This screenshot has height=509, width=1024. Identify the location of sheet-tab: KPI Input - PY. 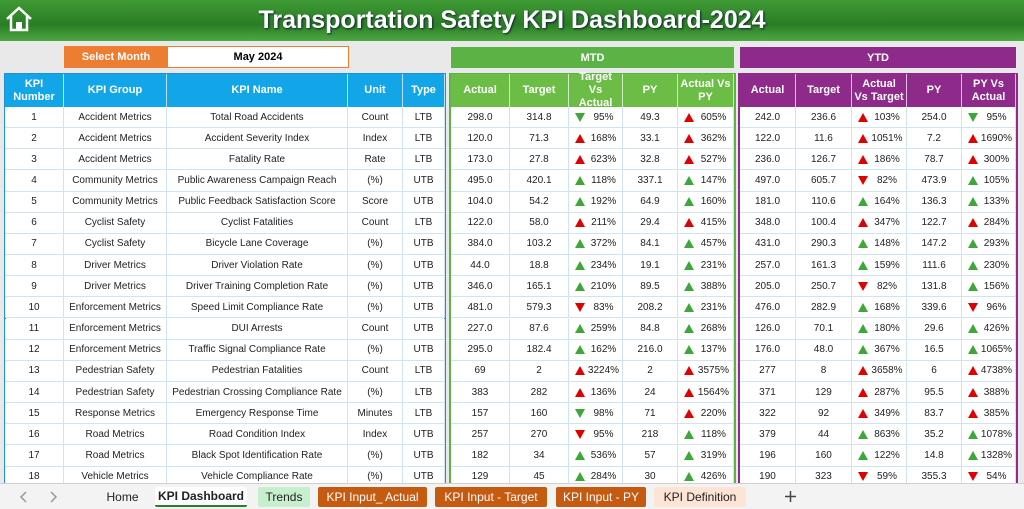
(601, 497).